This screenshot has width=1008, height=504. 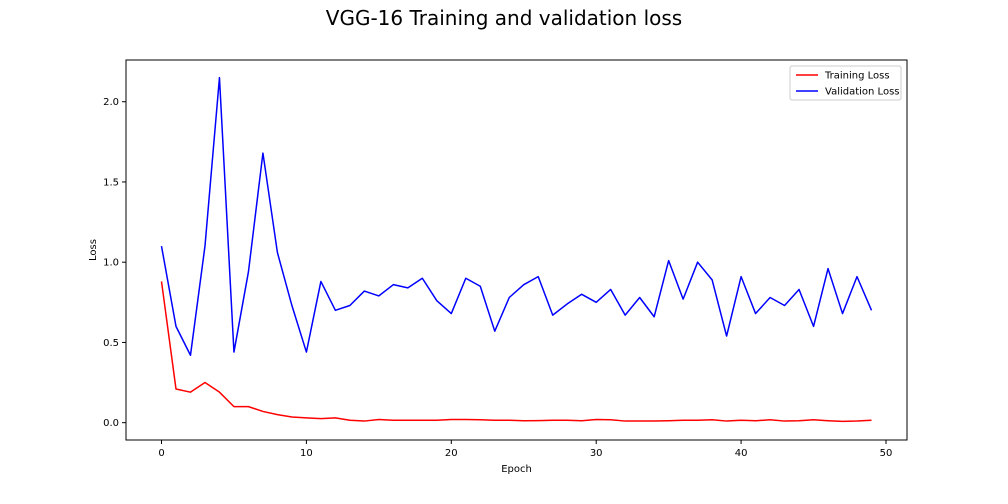 What do you see at coordinates (857, 76) in the screenshot?
I see `legend-entry-label: Training Loss` at bounding box center [857, 76].